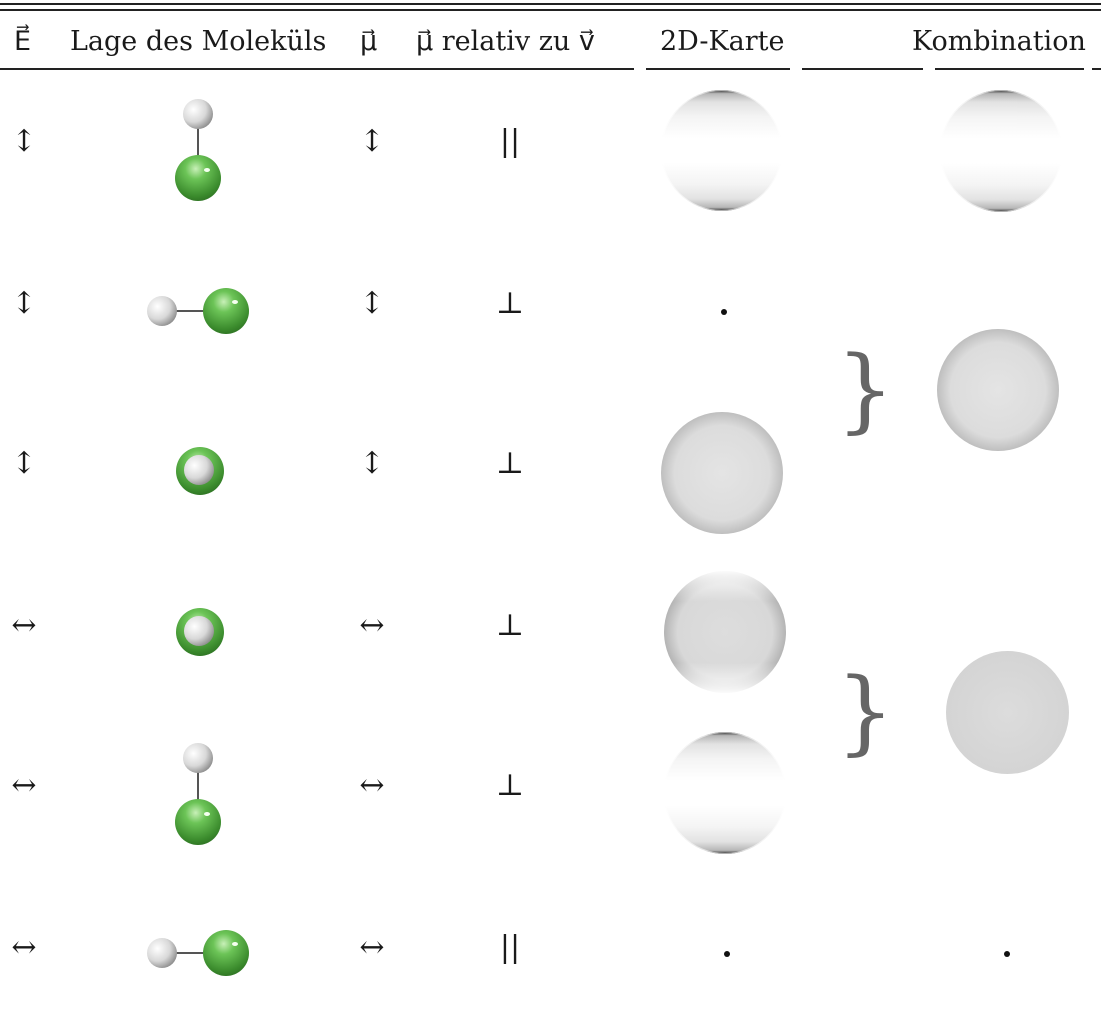 The width and height of the screenshot is (1101, 1033). What do you see at coordinates (721, 150) in the screenshot?
I see `row1-map` at bounding box center [721, 150].